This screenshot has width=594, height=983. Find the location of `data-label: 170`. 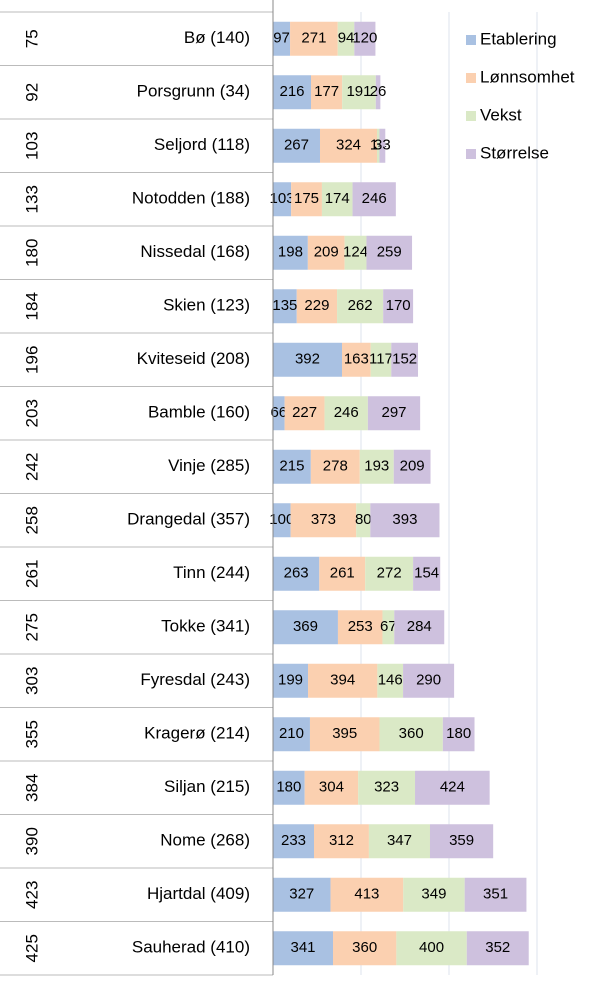

data-label: 170 is located at coordinates (398, 305).